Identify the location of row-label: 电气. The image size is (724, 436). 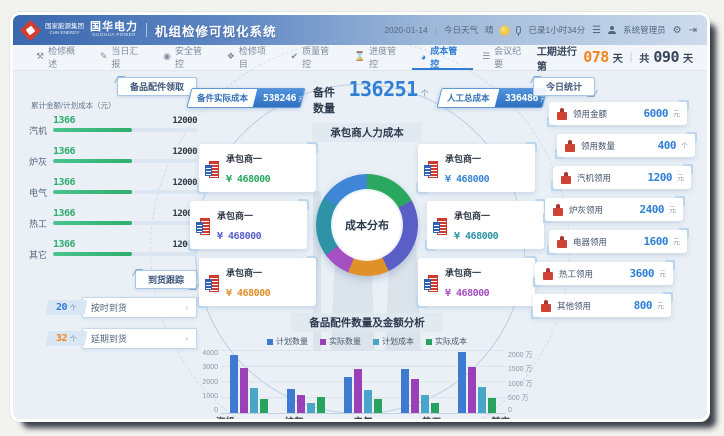
(38, 193).